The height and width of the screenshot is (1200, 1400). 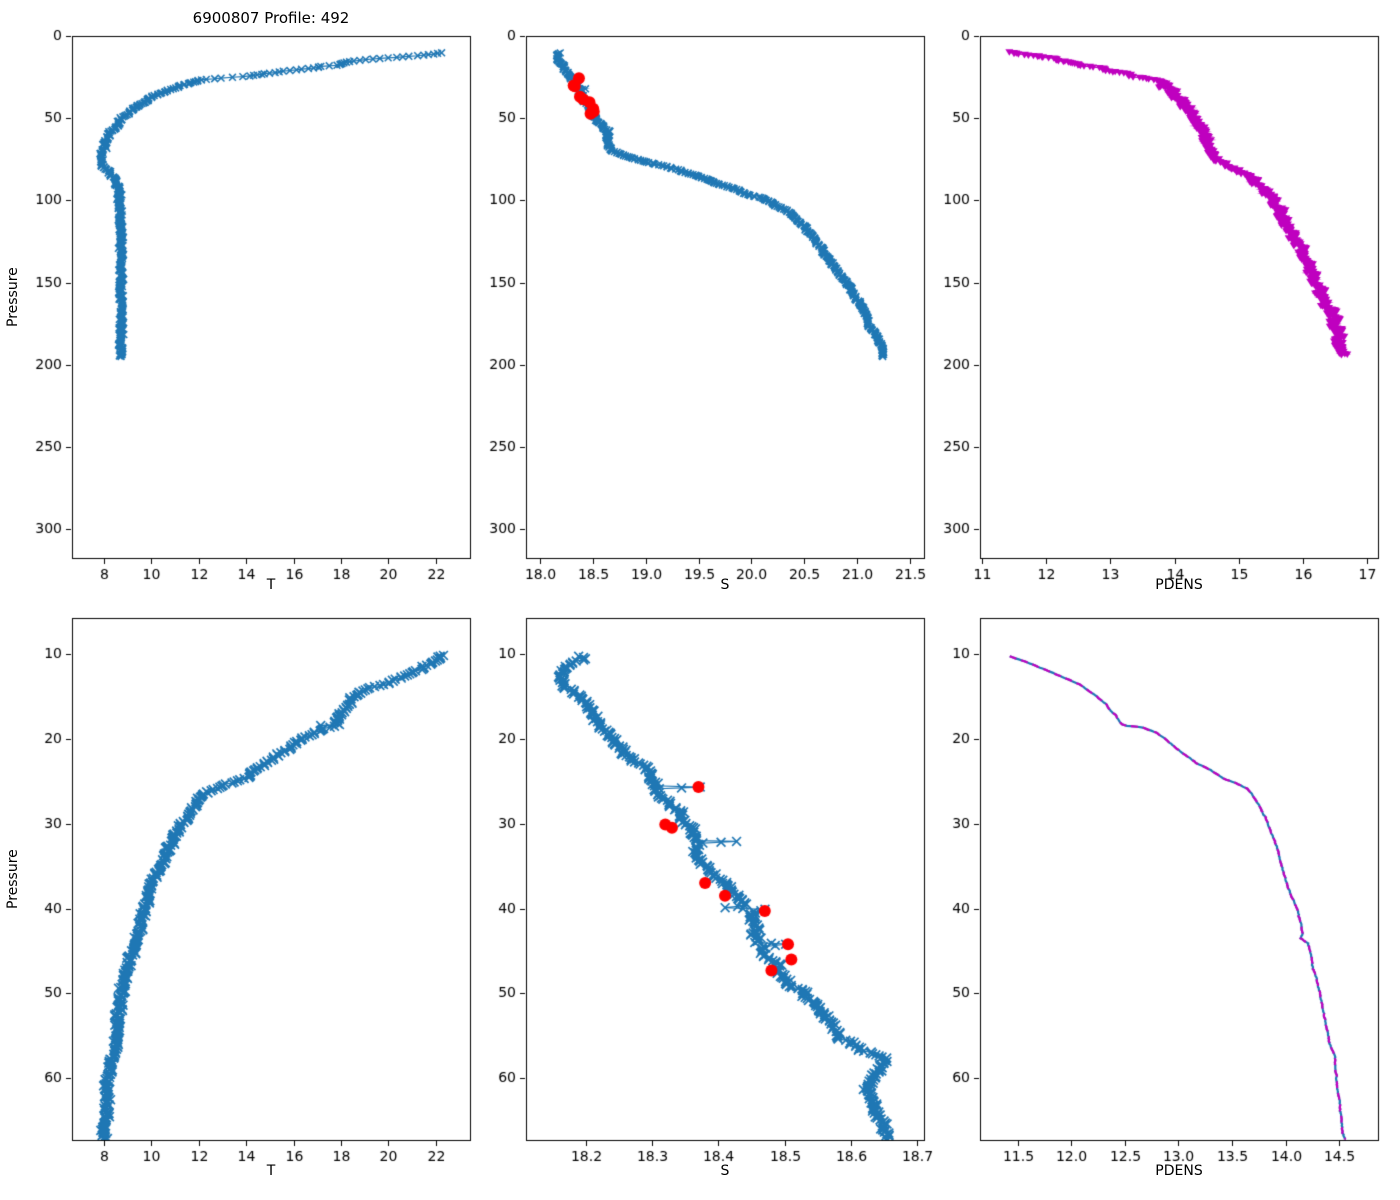 I want to click on plot-title: 6900807 Profile: 492, so click(x=271, y=18).